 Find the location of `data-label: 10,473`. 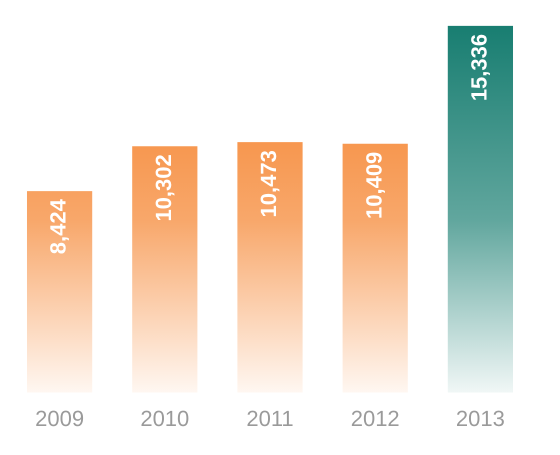

data-label: 10,473 is located at coordinates (269, 184).